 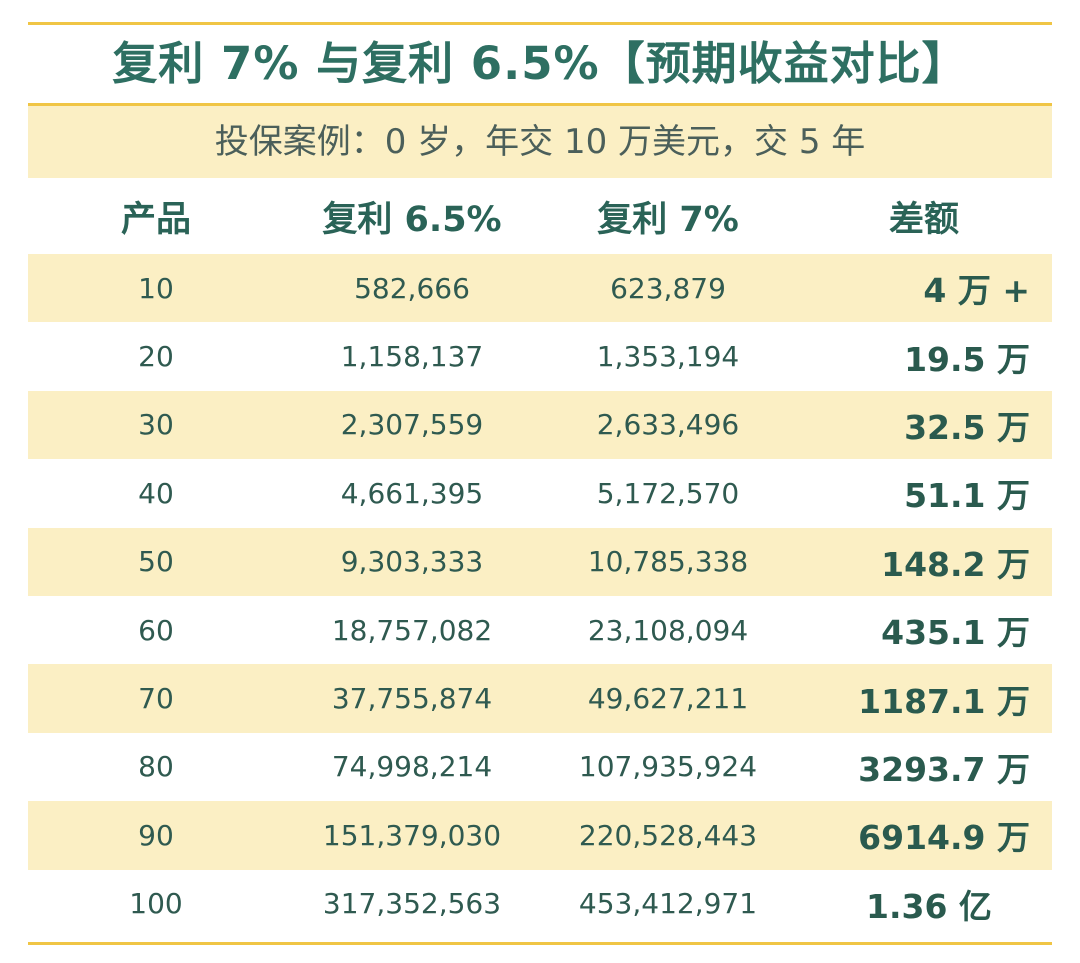 What do you see at coordinates (668, 493) in the screenshot?
I see `cell-rate-7: 5,172,570` at bounding box center [668, 493].